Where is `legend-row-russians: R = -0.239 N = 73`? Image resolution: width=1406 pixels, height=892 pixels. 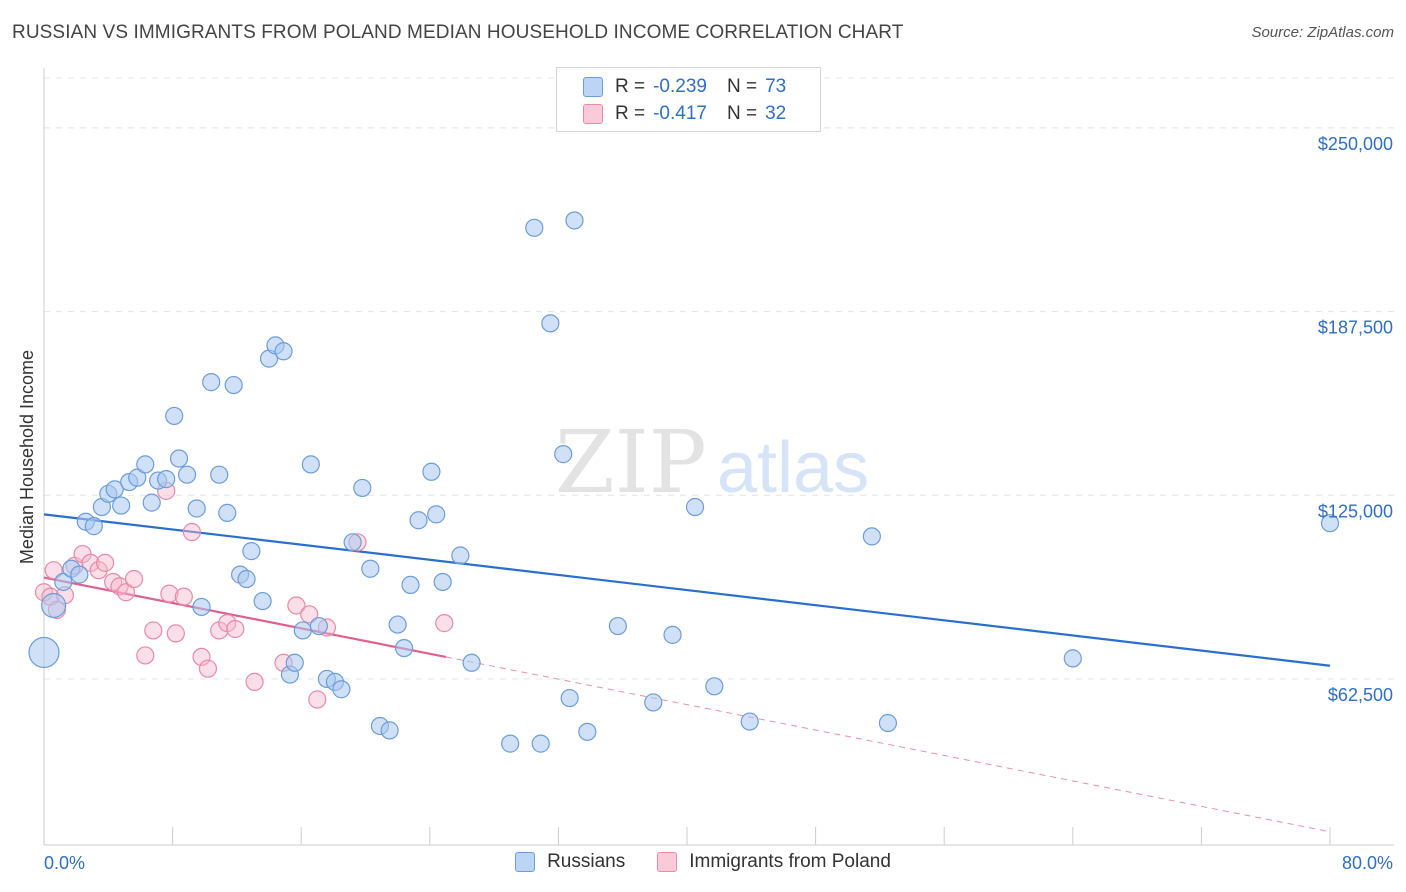 legend-row-russians: R = -0.239 N = 73 is located at coordinates (684, 87).